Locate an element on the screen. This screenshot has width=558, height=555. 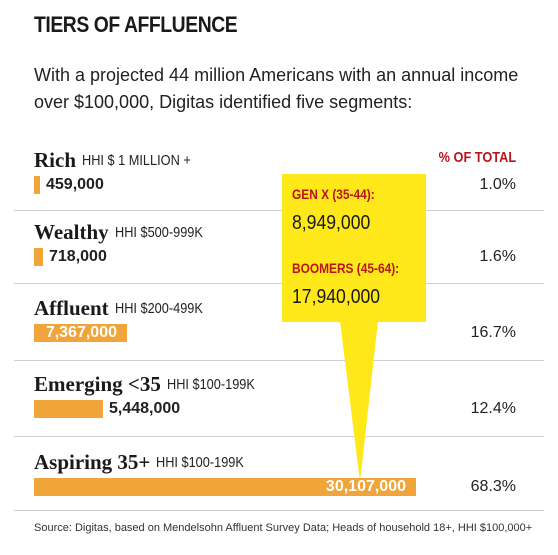
segment-value-label: 718,000 is located at coordinates (78, 256).